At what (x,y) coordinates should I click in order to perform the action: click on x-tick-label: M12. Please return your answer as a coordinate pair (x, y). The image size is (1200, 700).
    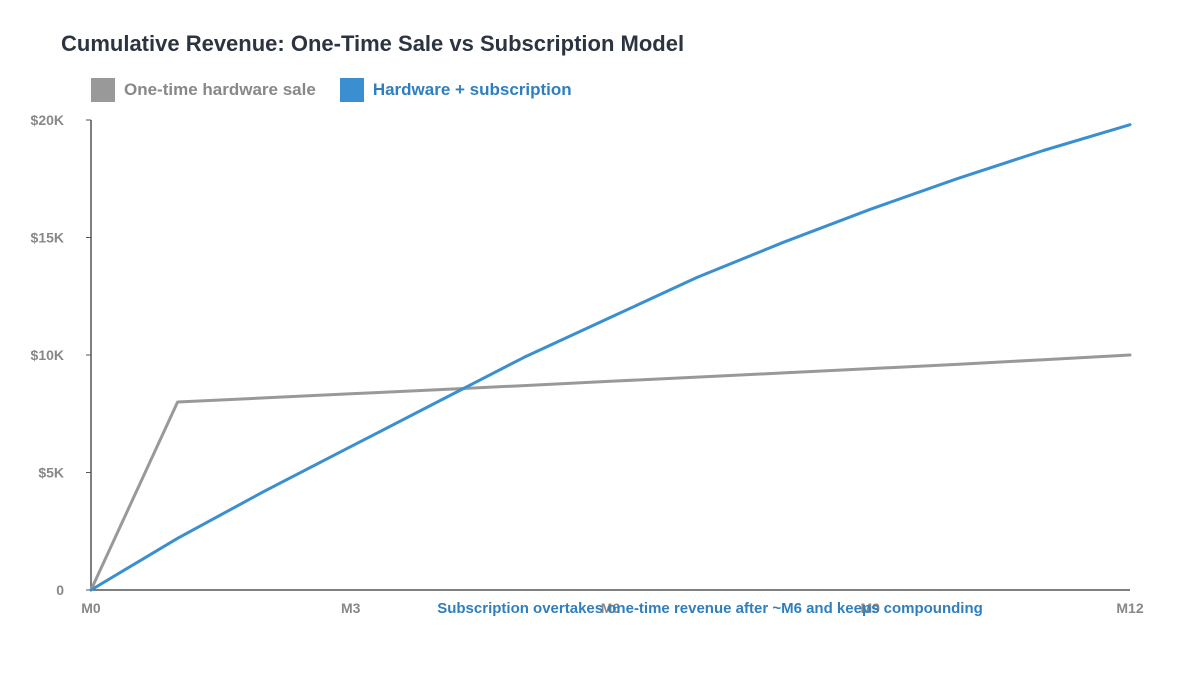
    Looking at the image, I should click on (1129, 608).